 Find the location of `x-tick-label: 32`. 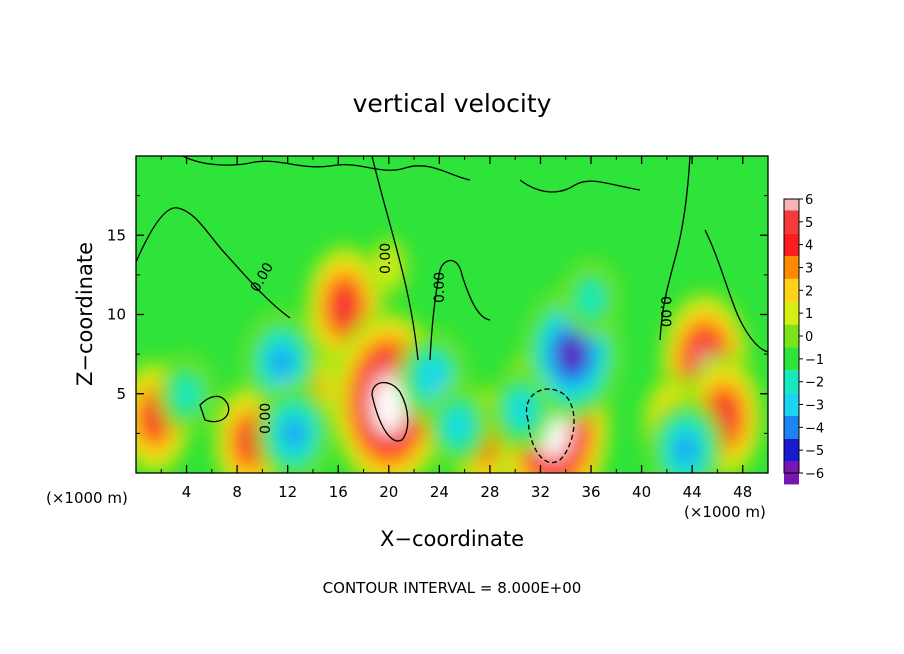

x-tick-label: 32 is located at coordinates (540, 492).